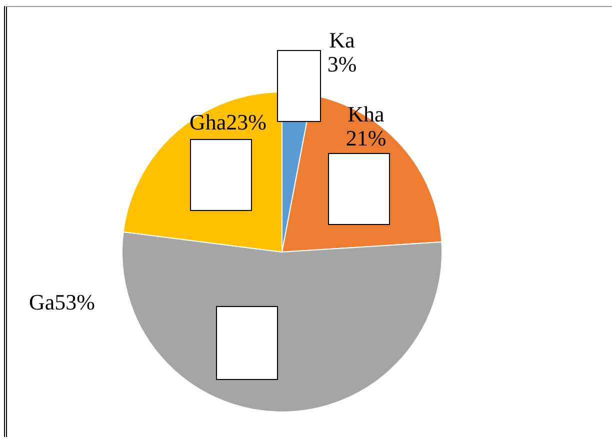 The image size is (613, 439). Describe the element at coordinates (342, 64) in the screenshot. I see `data-label: 3%` at that location.